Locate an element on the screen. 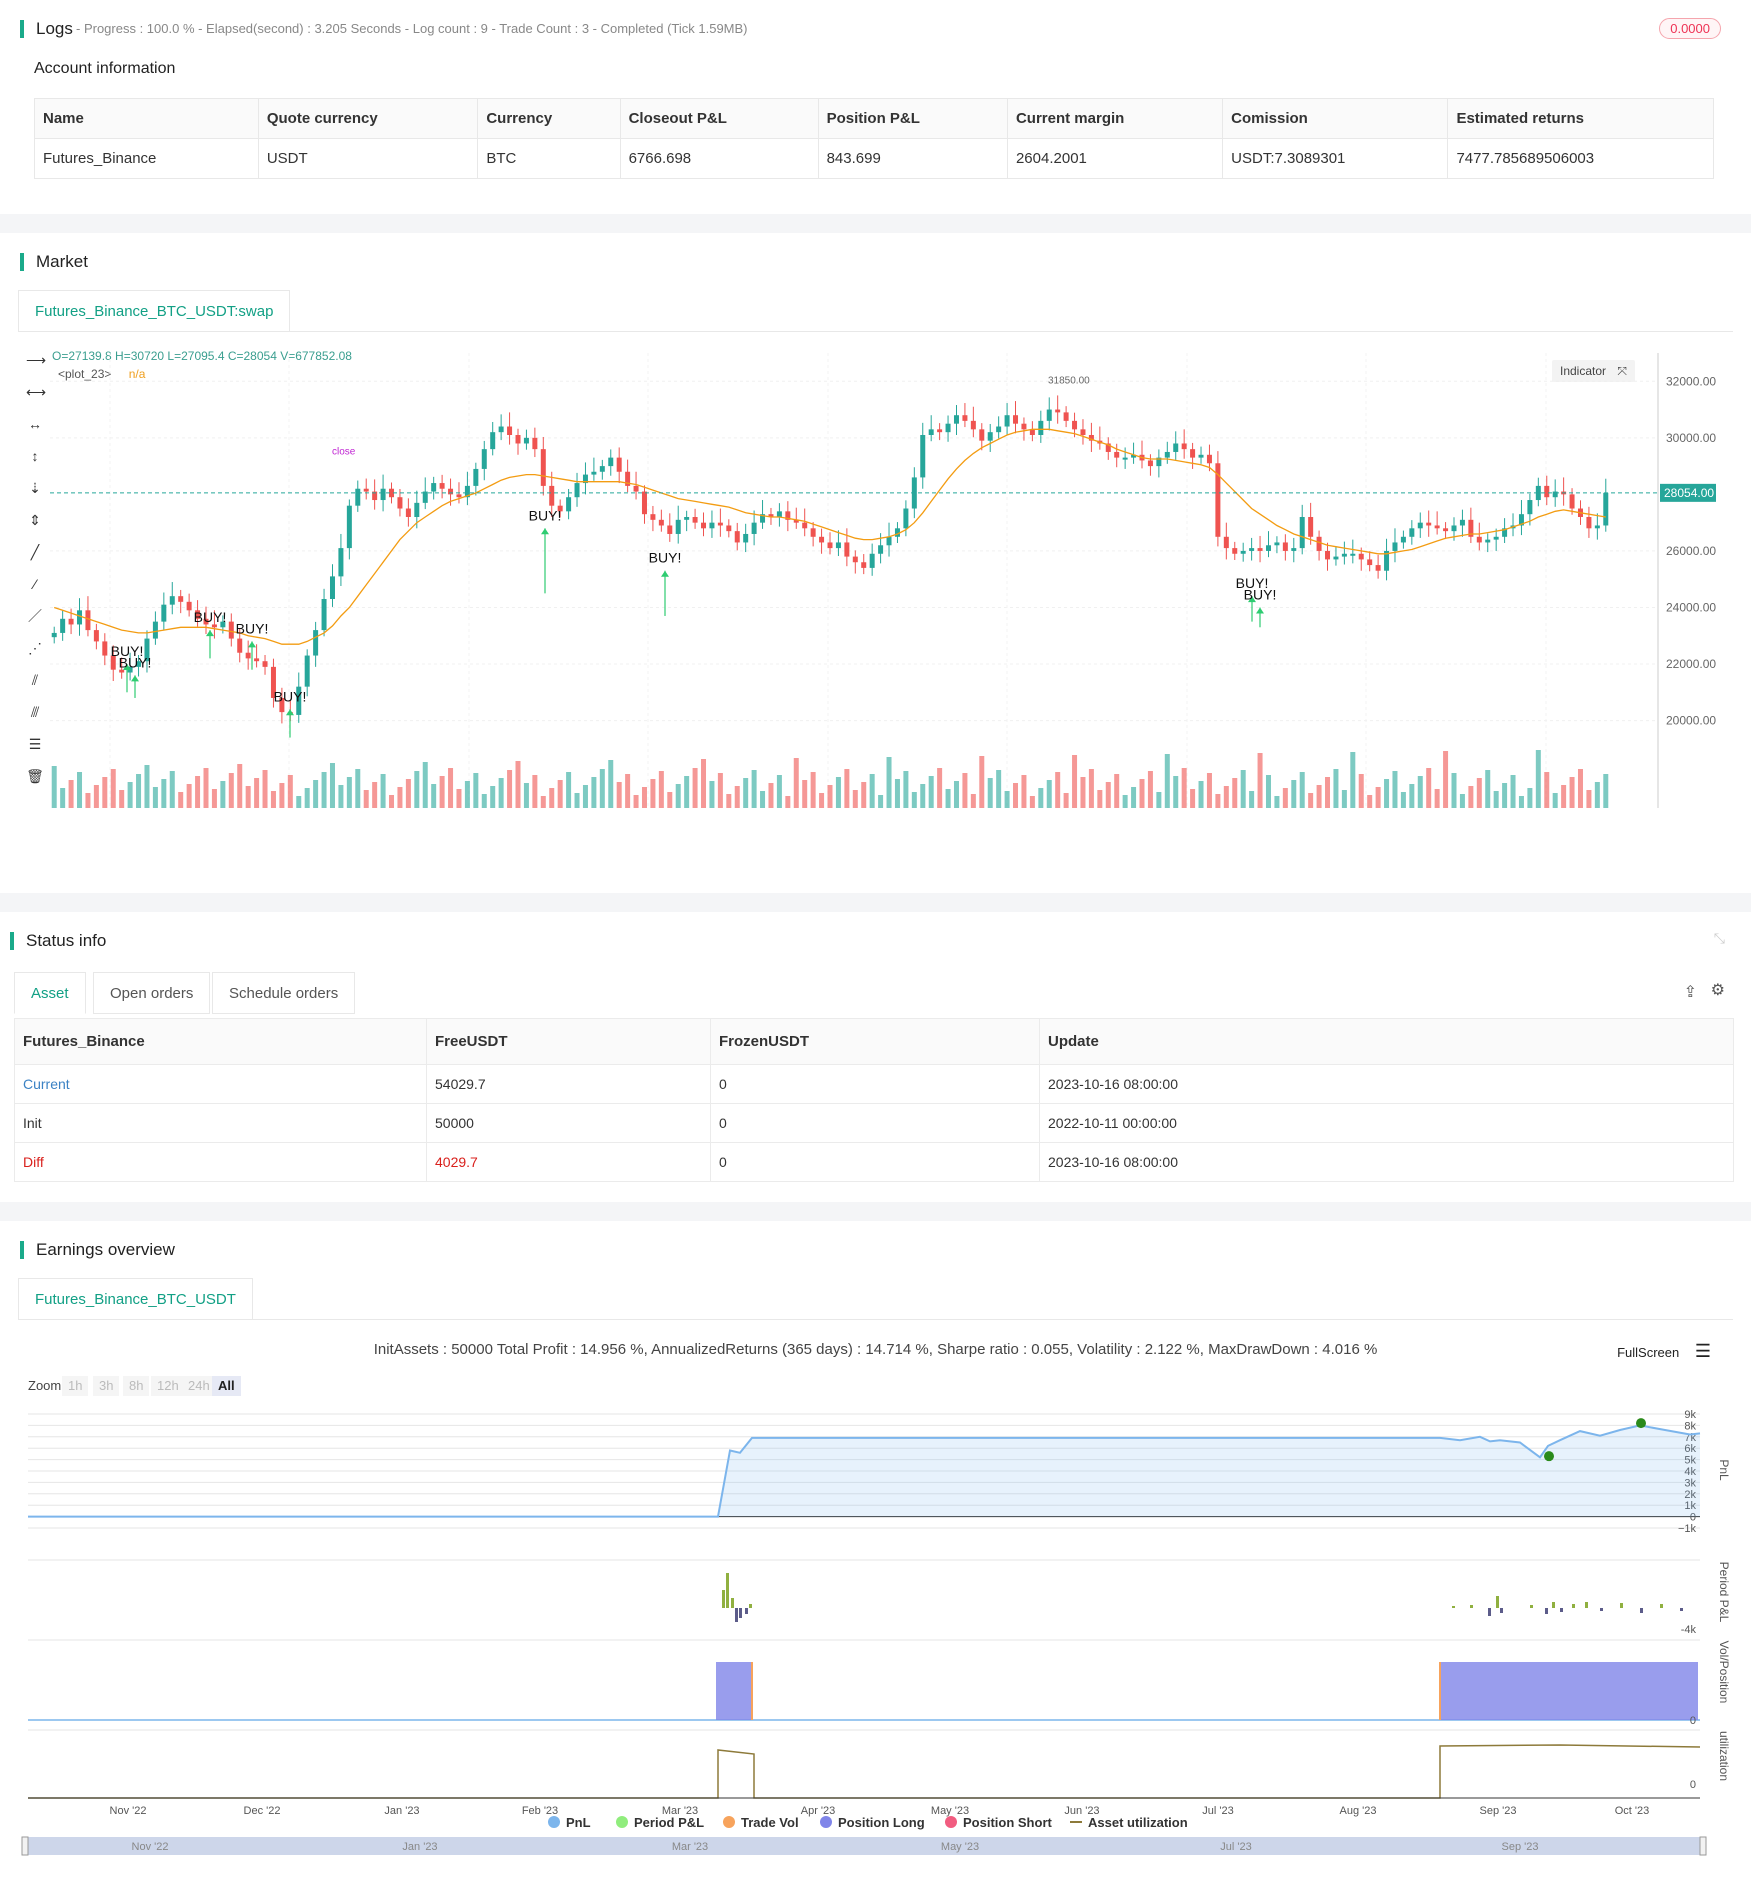 Image resolution: width=1751 pixels, height=1899 pixels. trash-icon: 🗑 is located at coordinates (35, 776).